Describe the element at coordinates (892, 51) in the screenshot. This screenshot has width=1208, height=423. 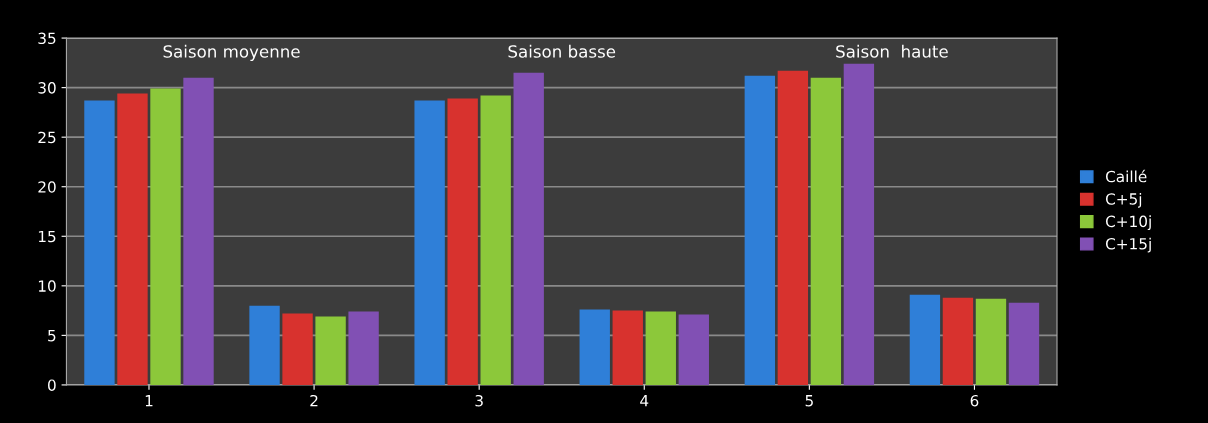
I see `annotation: Saison haute` at that location.